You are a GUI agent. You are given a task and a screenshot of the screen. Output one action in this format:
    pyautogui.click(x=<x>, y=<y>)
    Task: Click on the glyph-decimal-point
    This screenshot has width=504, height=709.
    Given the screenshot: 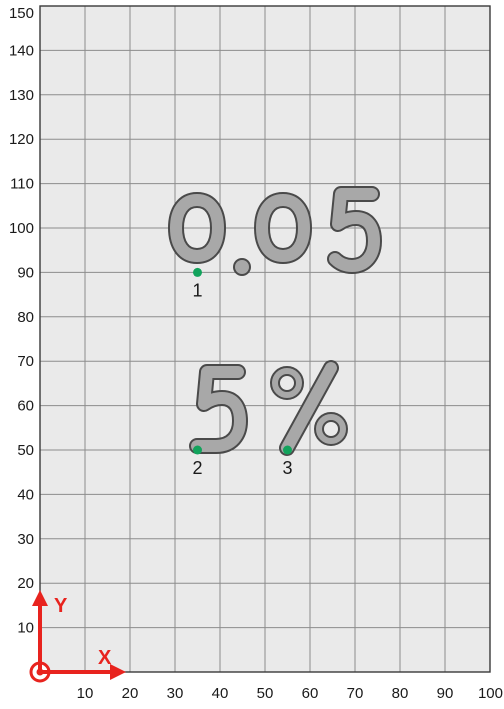 What is the action you would take?
    pyautogui.click(x=242, y=267)
    